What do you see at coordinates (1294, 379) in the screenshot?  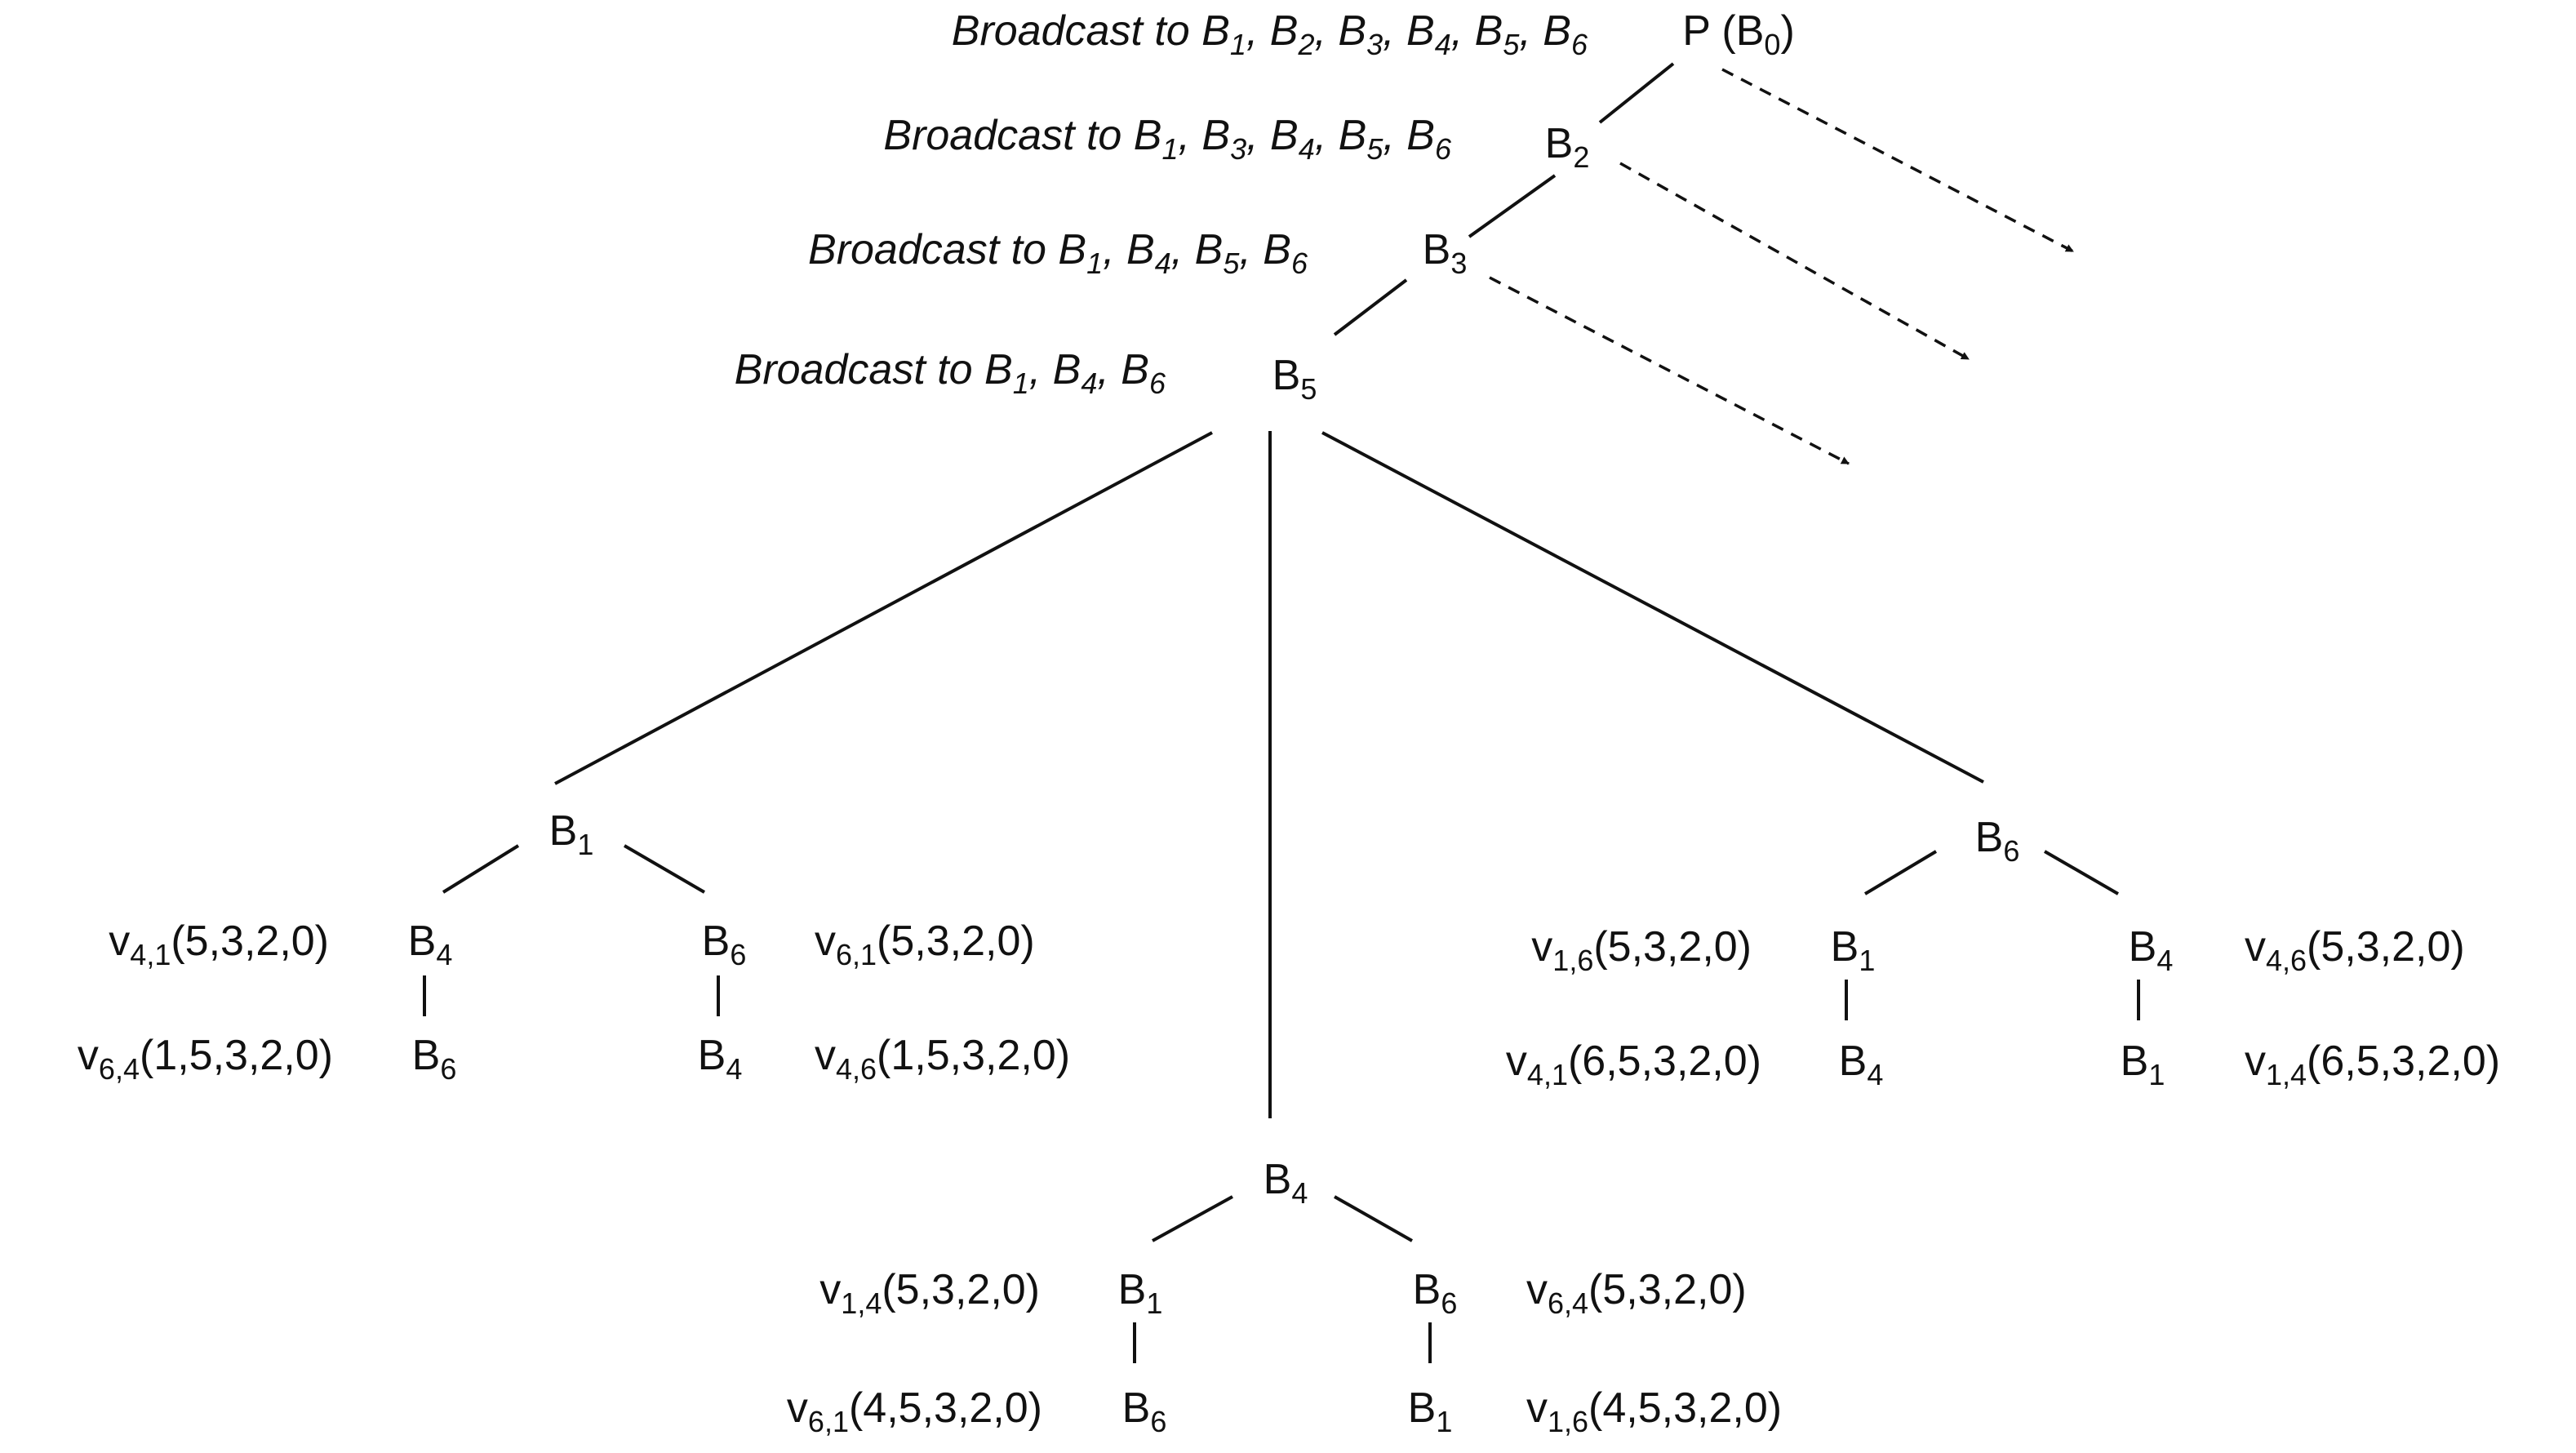 I see `node-b5: B5` at bounding box center [1294, 379].